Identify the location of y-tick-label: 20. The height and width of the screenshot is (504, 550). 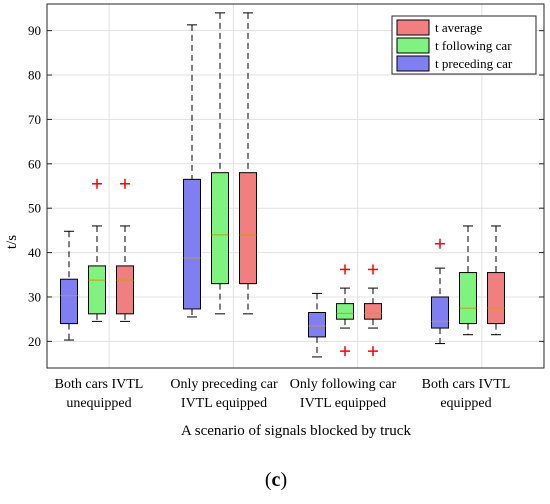
(34, 341).